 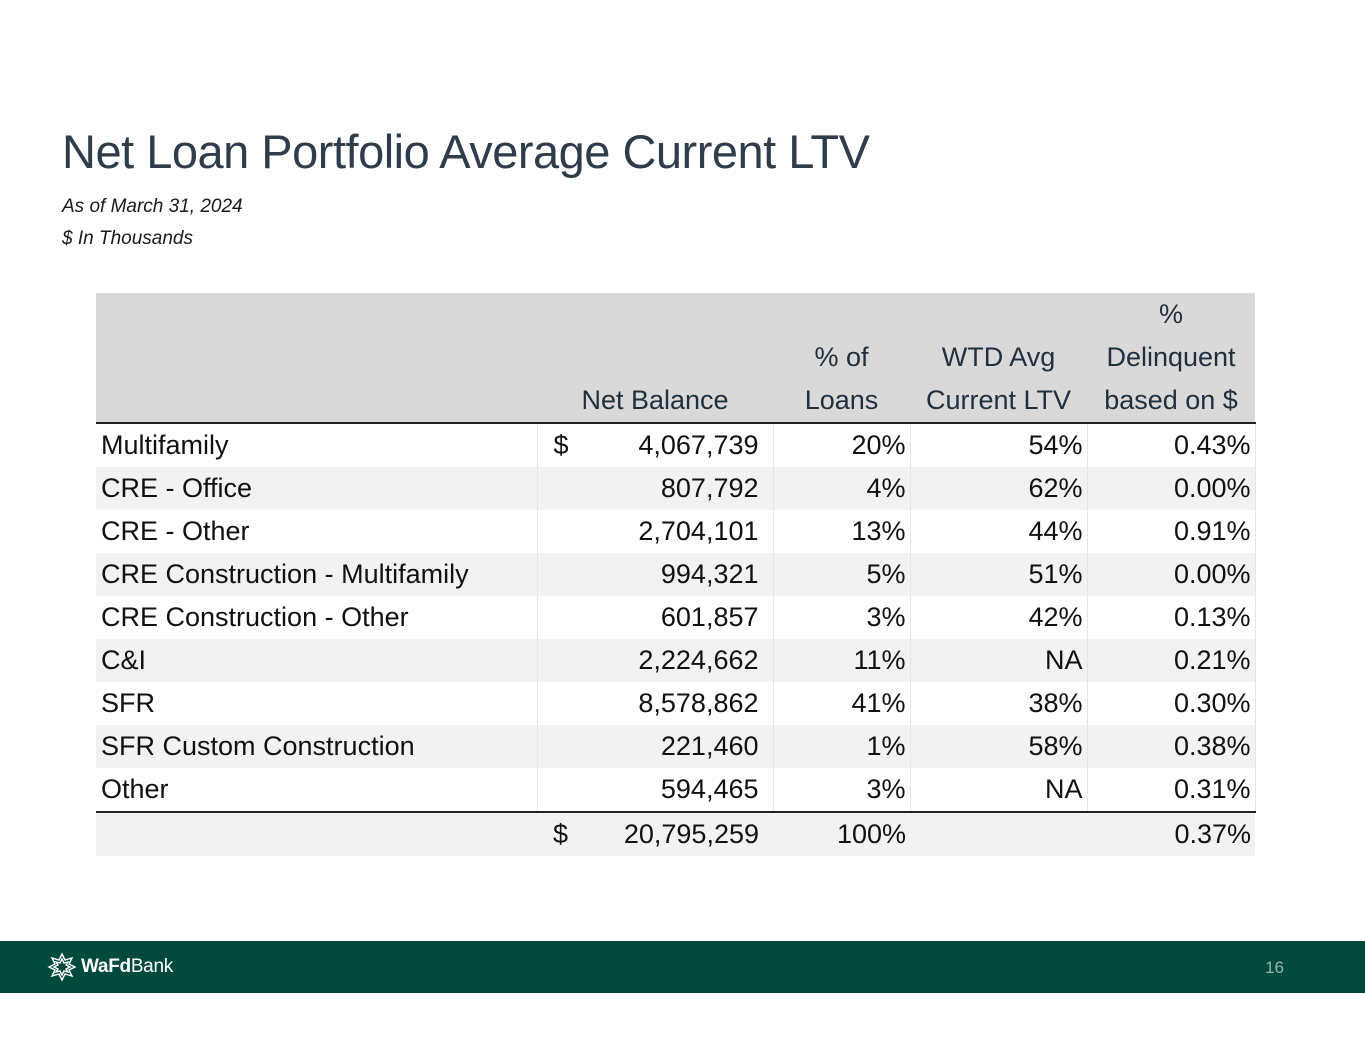 I want to click on row-category: CRE - Office, so click(x=317, y=488).